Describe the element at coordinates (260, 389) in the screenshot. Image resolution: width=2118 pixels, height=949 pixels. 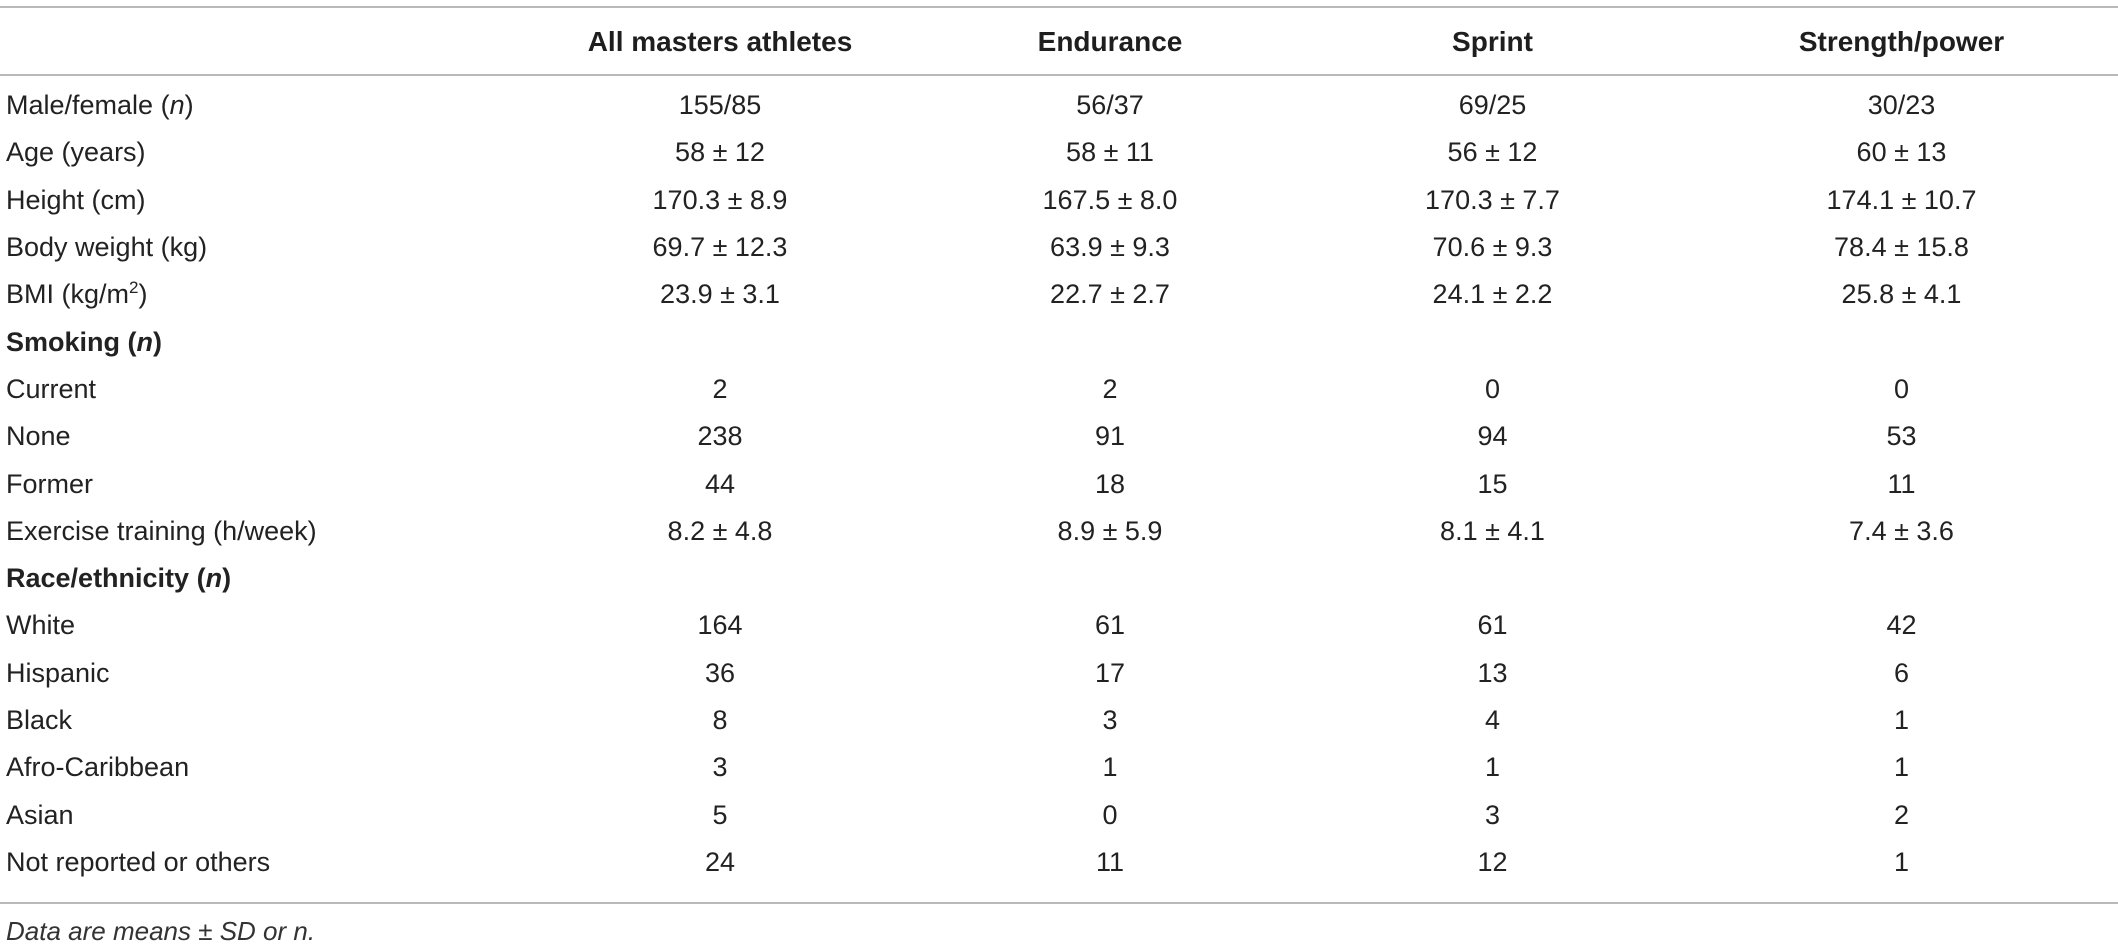
I see `row-label: Current` at that location.